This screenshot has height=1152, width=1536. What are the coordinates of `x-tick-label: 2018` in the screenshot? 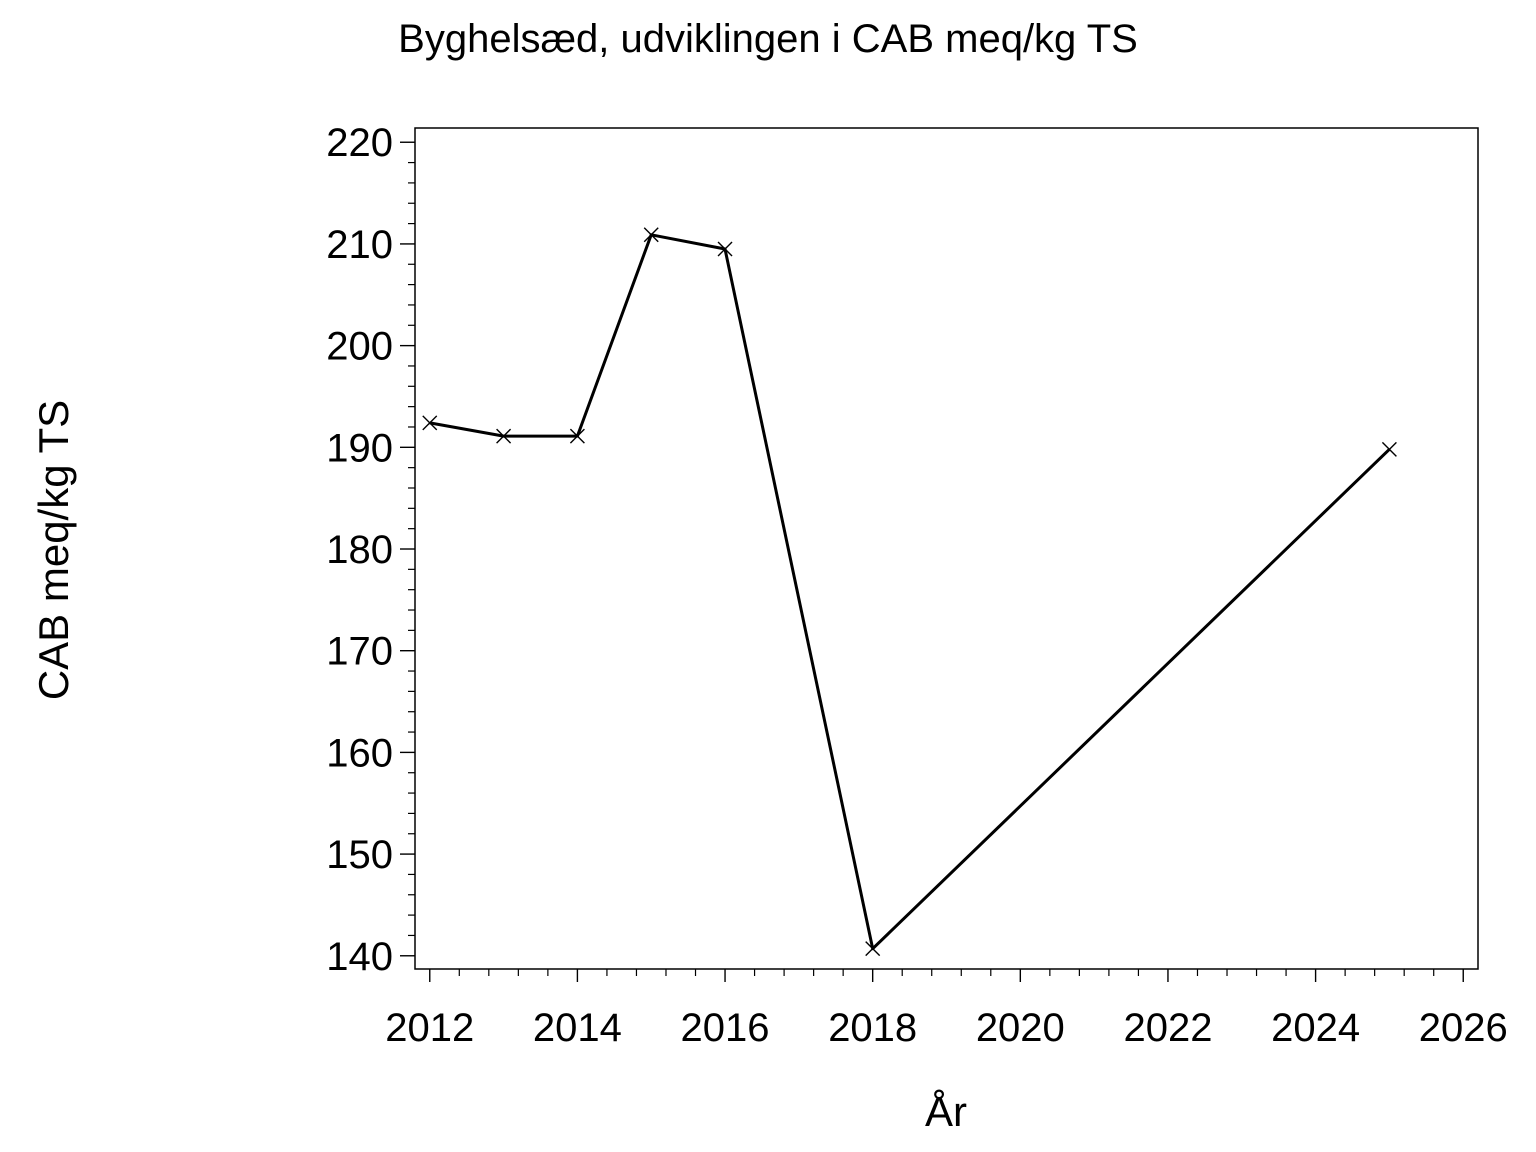 It's located at (872, 1028).